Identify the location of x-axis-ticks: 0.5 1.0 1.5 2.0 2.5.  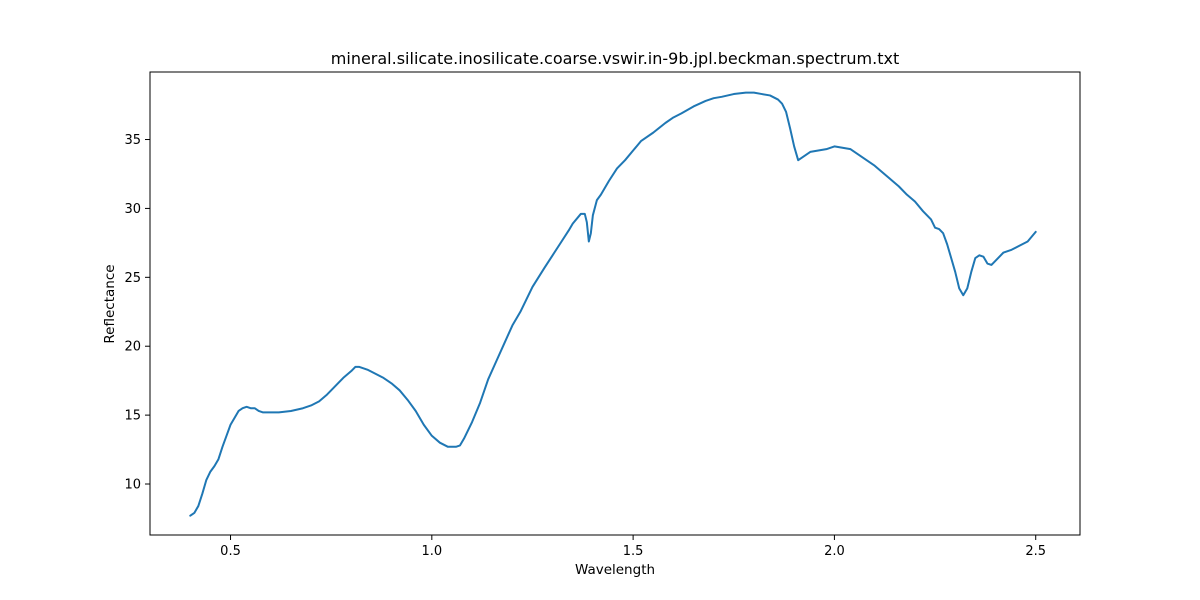
(633, 547).